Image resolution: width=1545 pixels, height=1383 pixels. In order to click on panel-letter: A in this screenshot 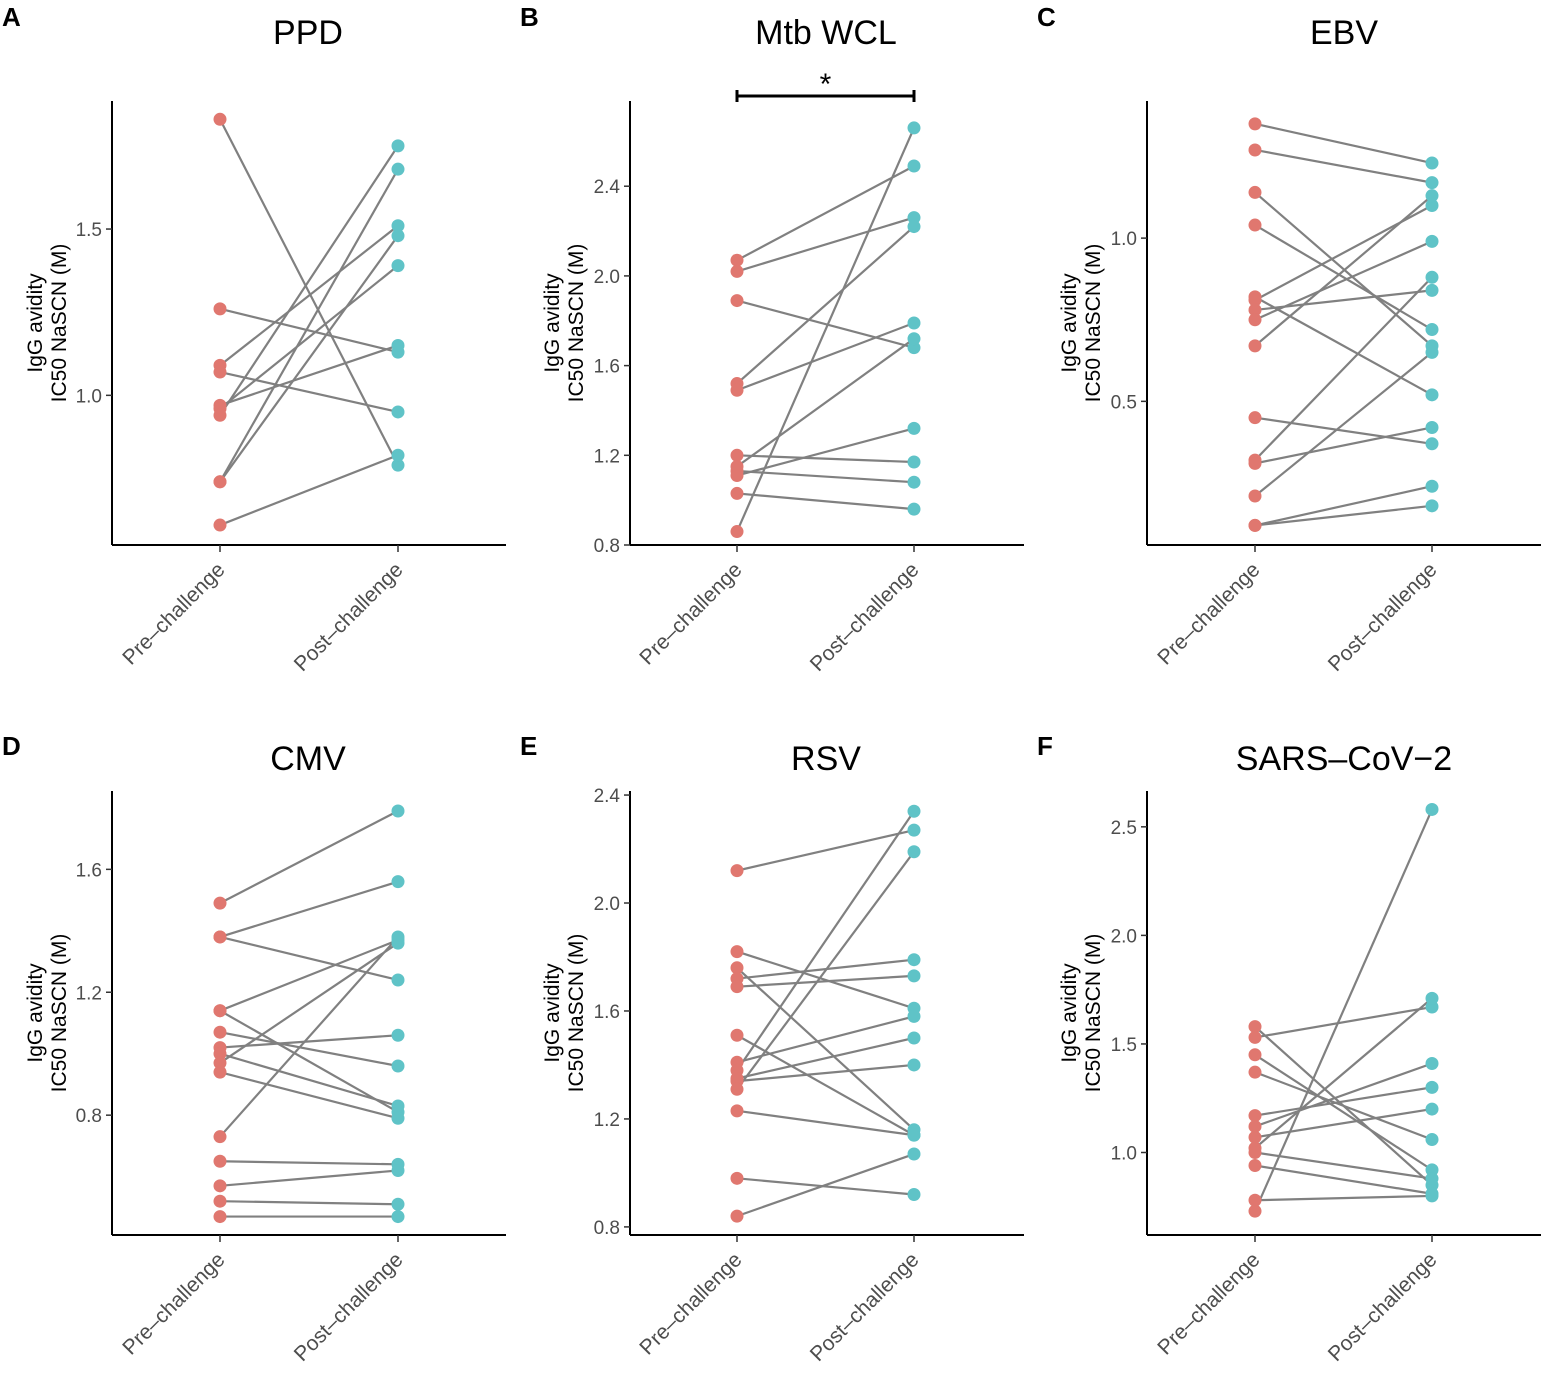, I will do `click(11, 17)`.